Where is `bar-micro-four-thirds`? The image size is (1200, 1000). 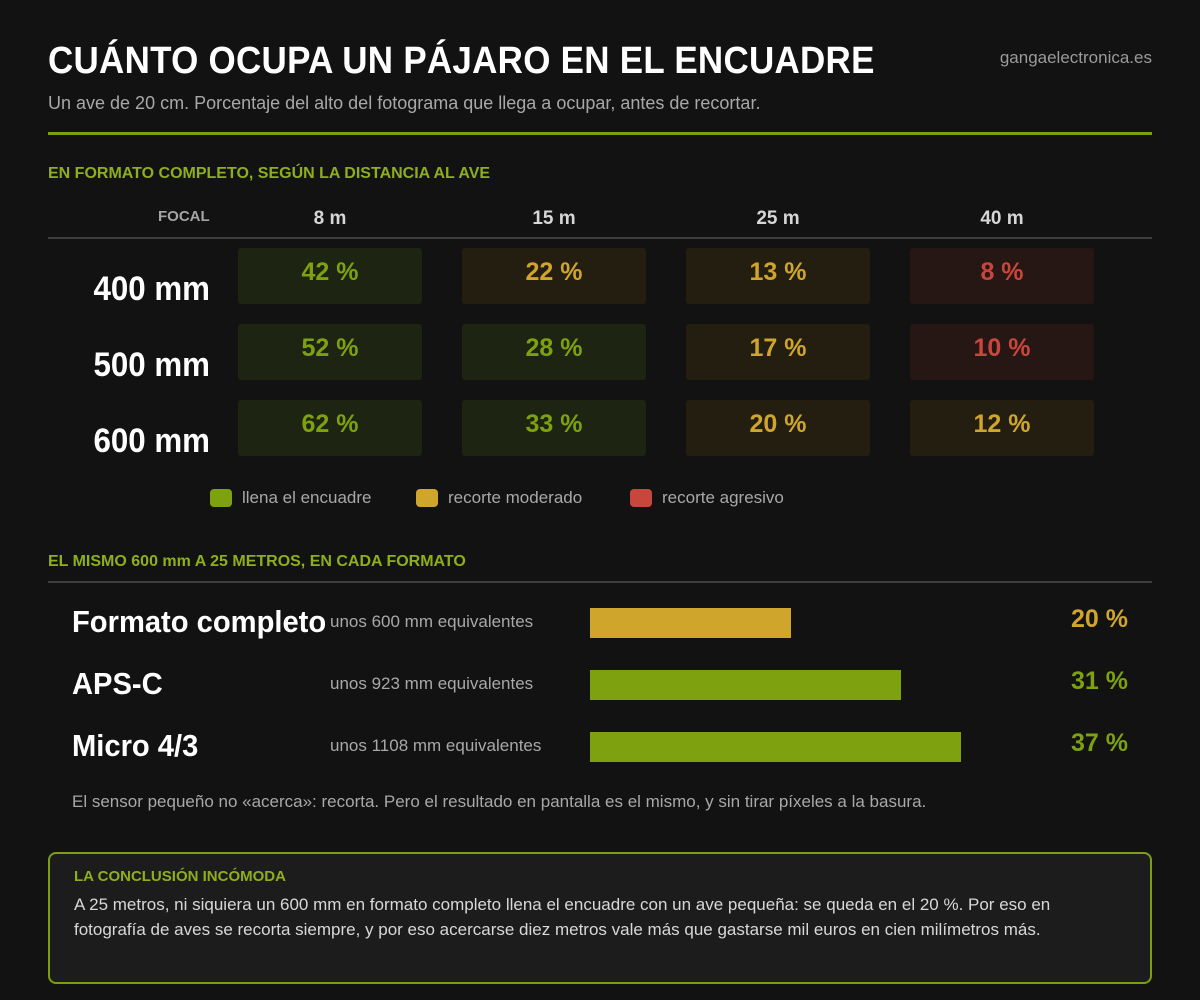
bar-micro-four-thirds is located at coordinates (775, 747).